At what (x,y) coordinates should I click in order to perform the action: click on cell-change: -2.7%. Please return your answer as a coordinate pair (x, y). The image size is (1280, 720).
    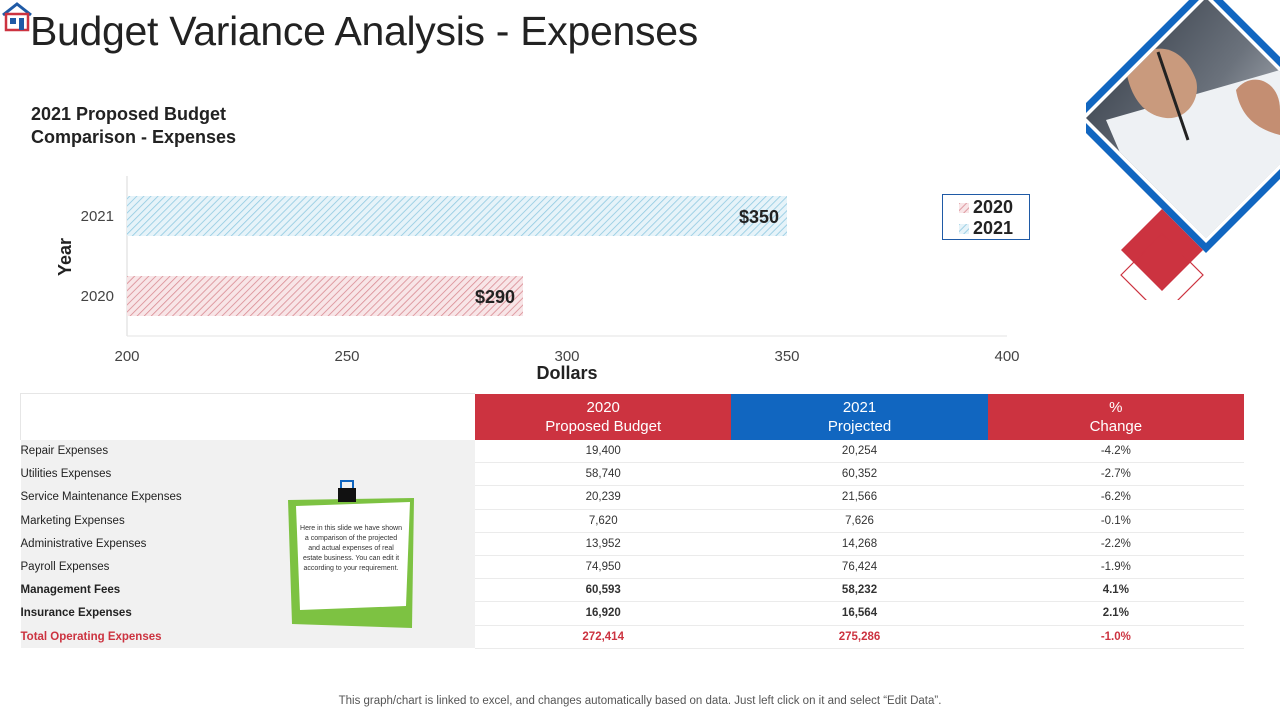
    Looking at the image, I should click on (1115, 474).